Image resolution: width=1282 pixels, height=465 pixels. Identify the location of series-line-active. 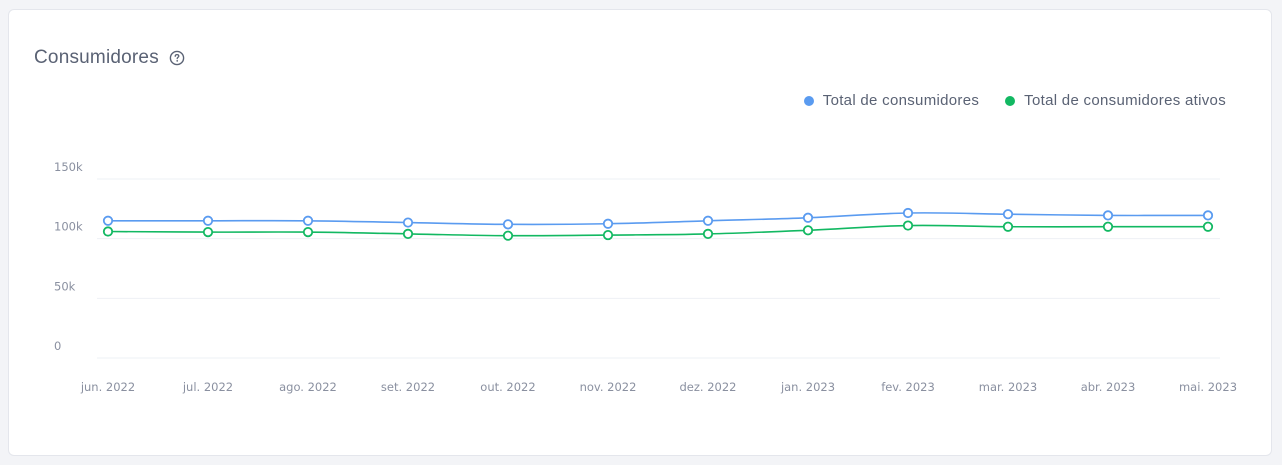
(657, 230).